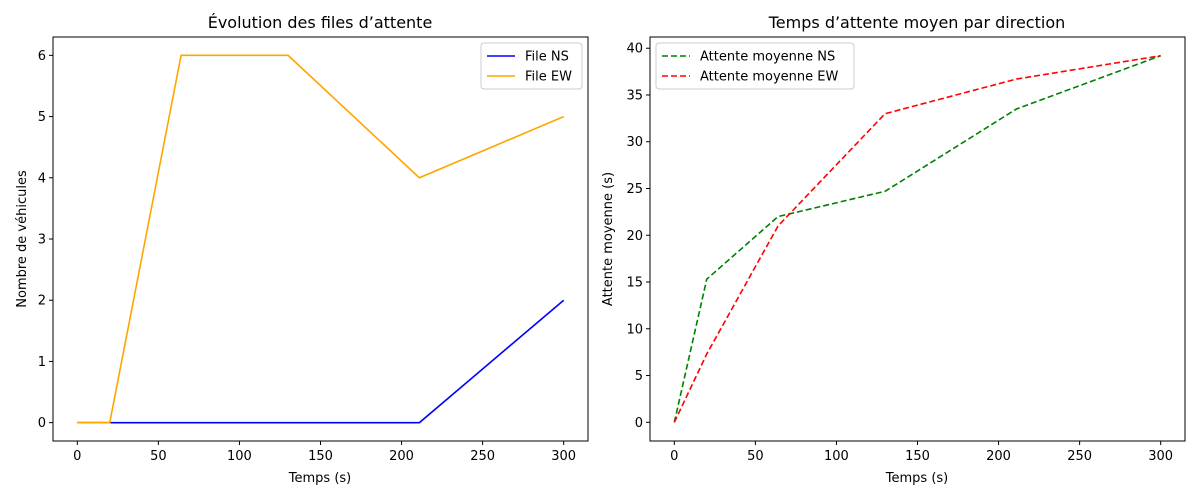  What do you see at coordinates (634, 283) in the screenshot?
I see `wait-chart-y-tick-label: 15` at bounding box center [634, 283].